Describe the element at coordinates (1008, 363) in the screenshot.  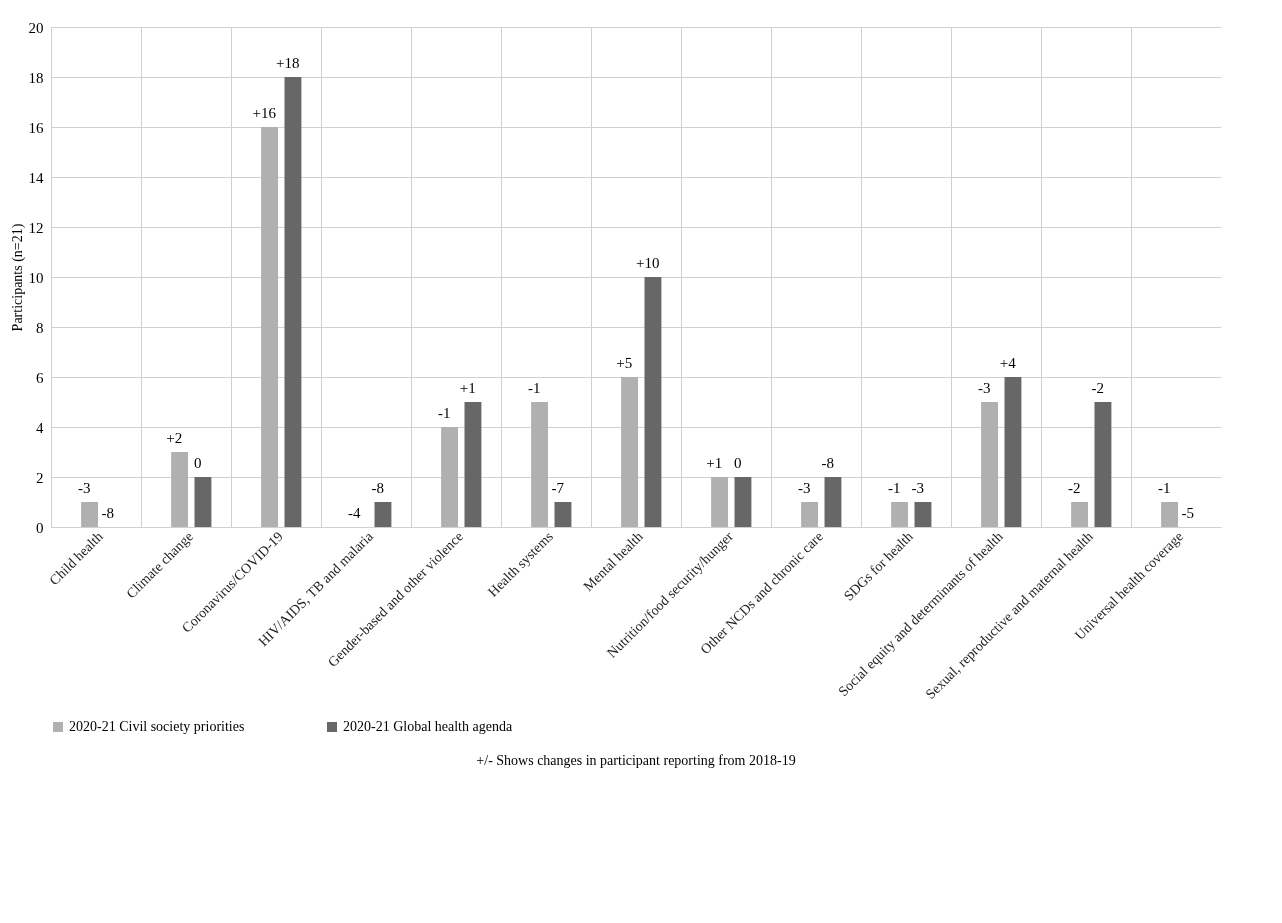
I see `annotation: +4` at that location.